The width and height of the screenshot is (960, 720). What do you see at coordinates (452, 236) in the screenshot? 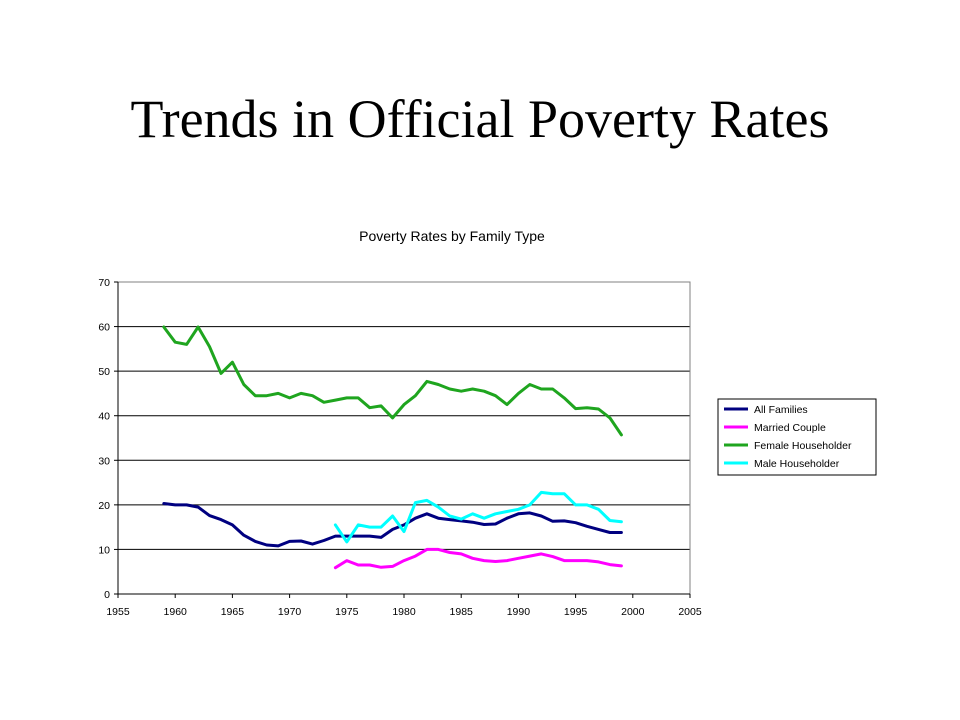
I see `chart-title: Poverty Rates by Family Type` at bounding box center [452, 236].